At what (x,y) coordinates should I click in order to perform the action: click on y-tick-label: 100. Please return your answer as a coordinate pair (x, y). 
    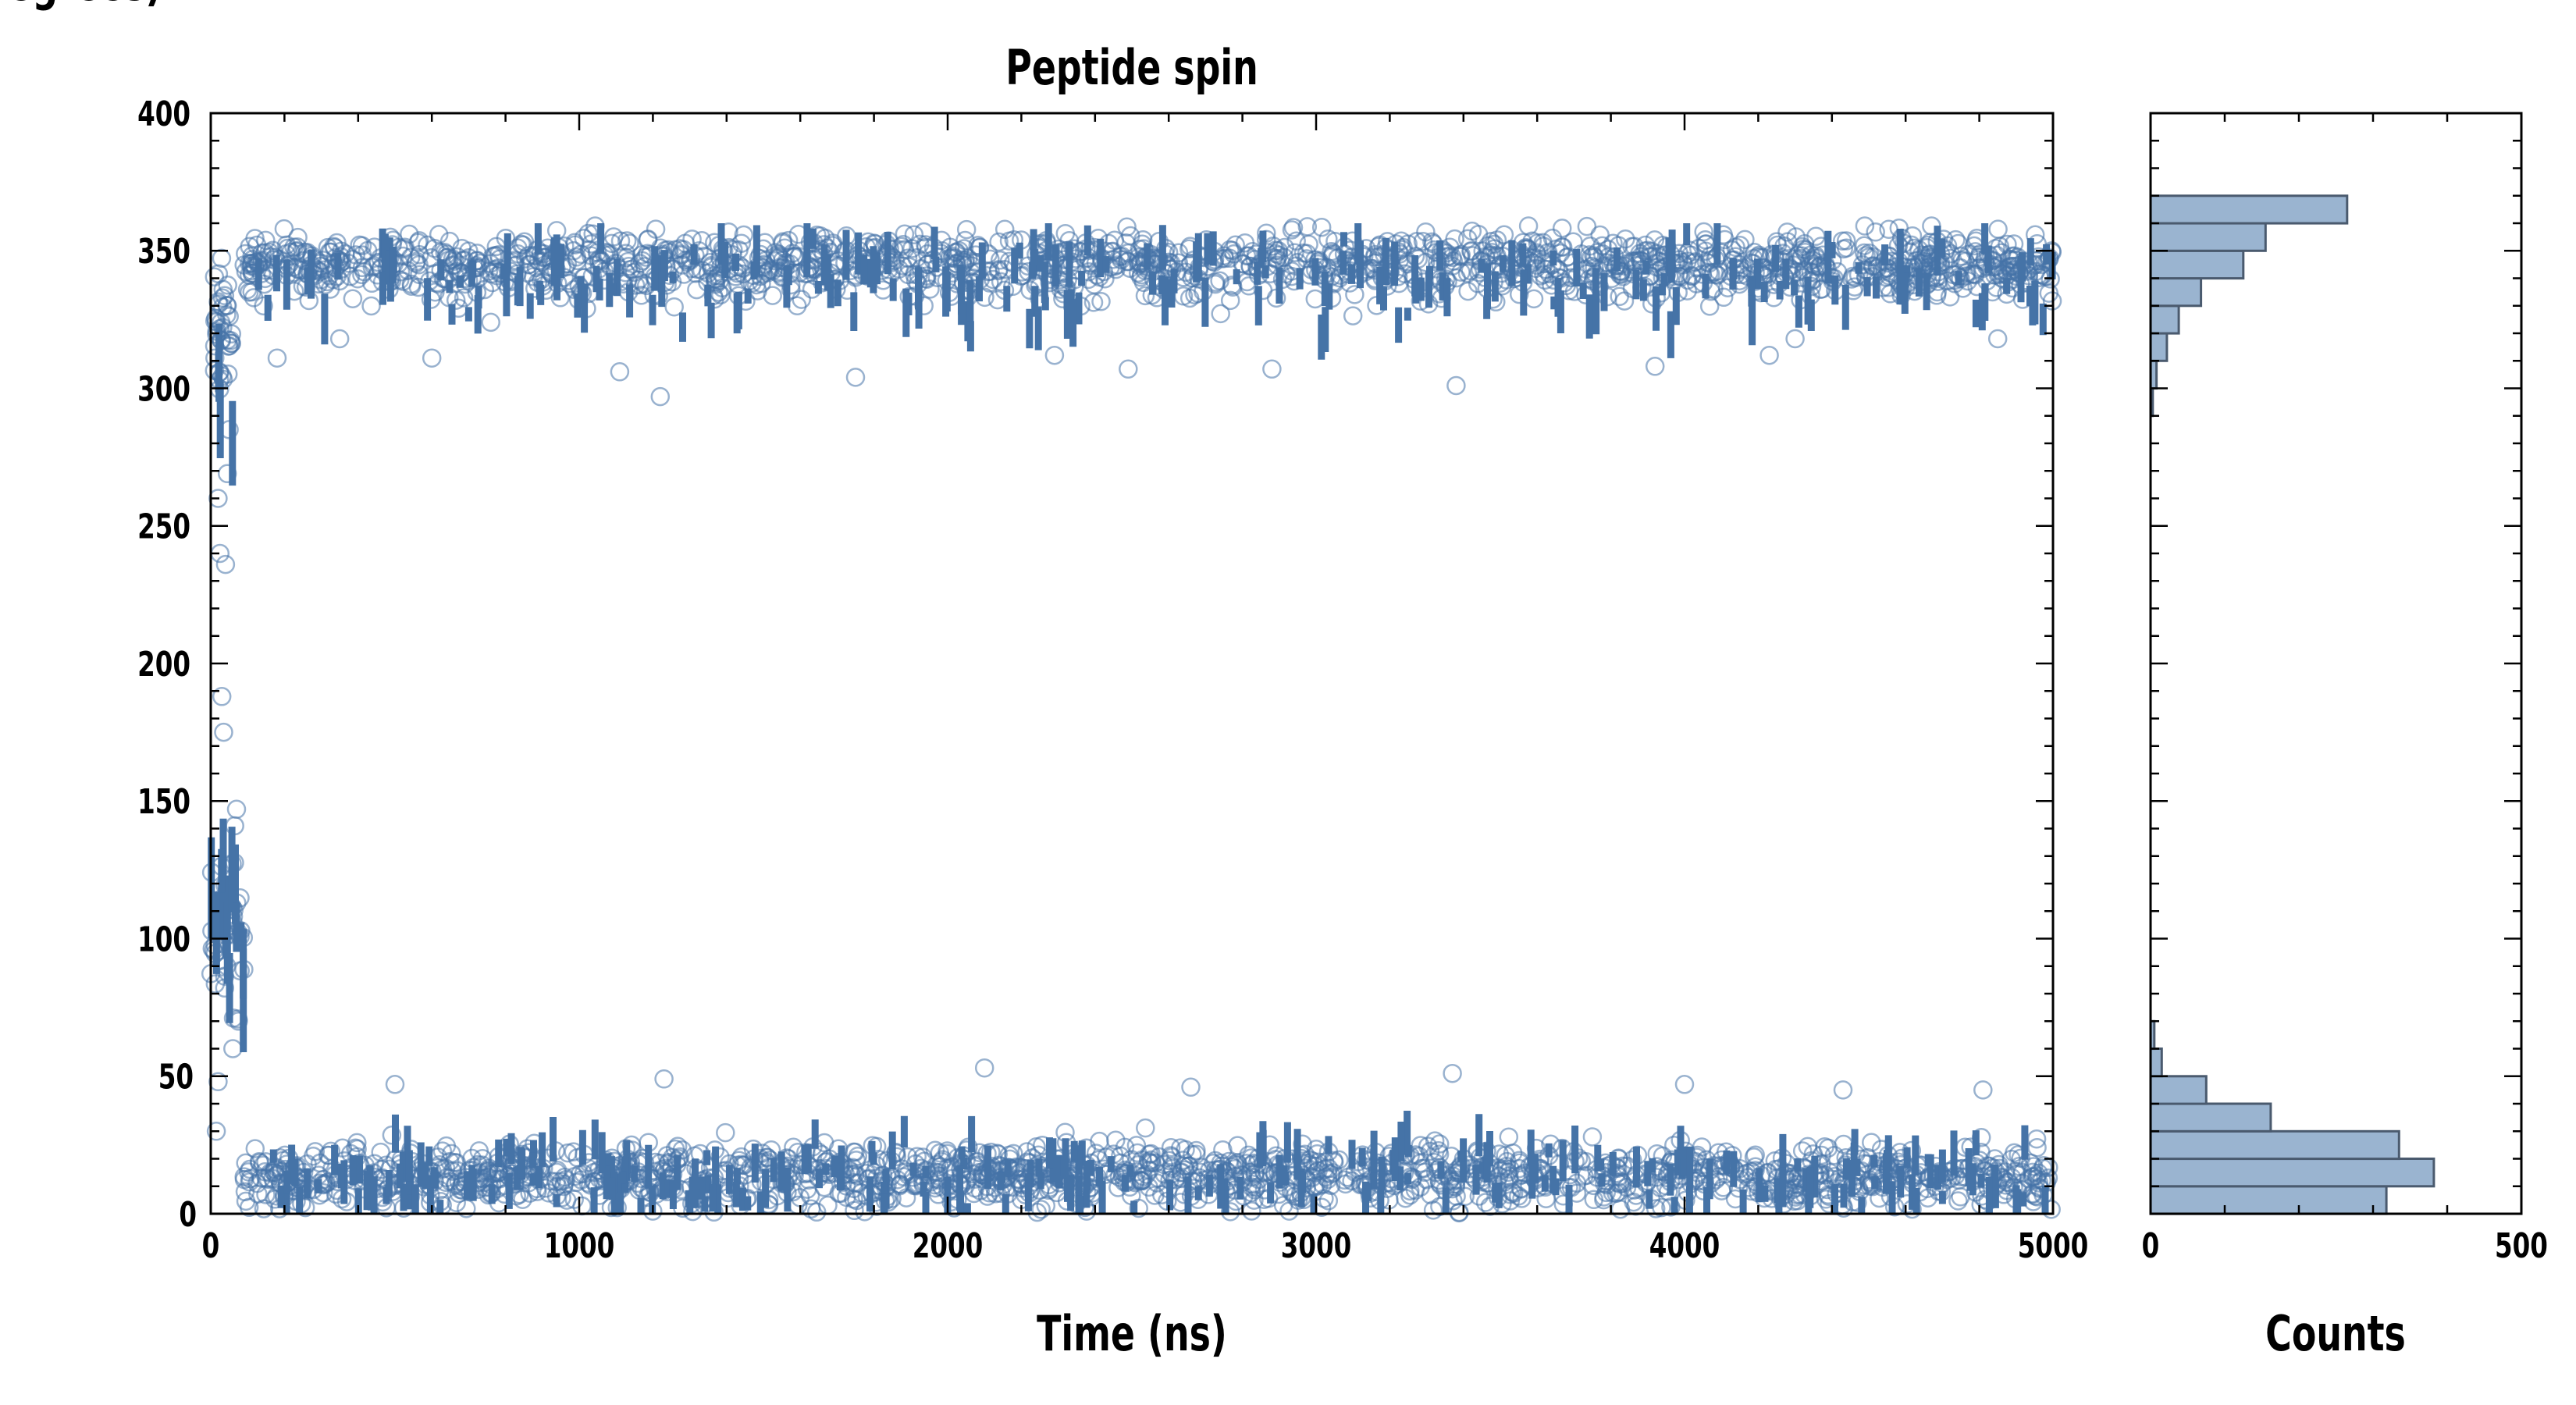
    Looking at the image, I should click on (163, 940).